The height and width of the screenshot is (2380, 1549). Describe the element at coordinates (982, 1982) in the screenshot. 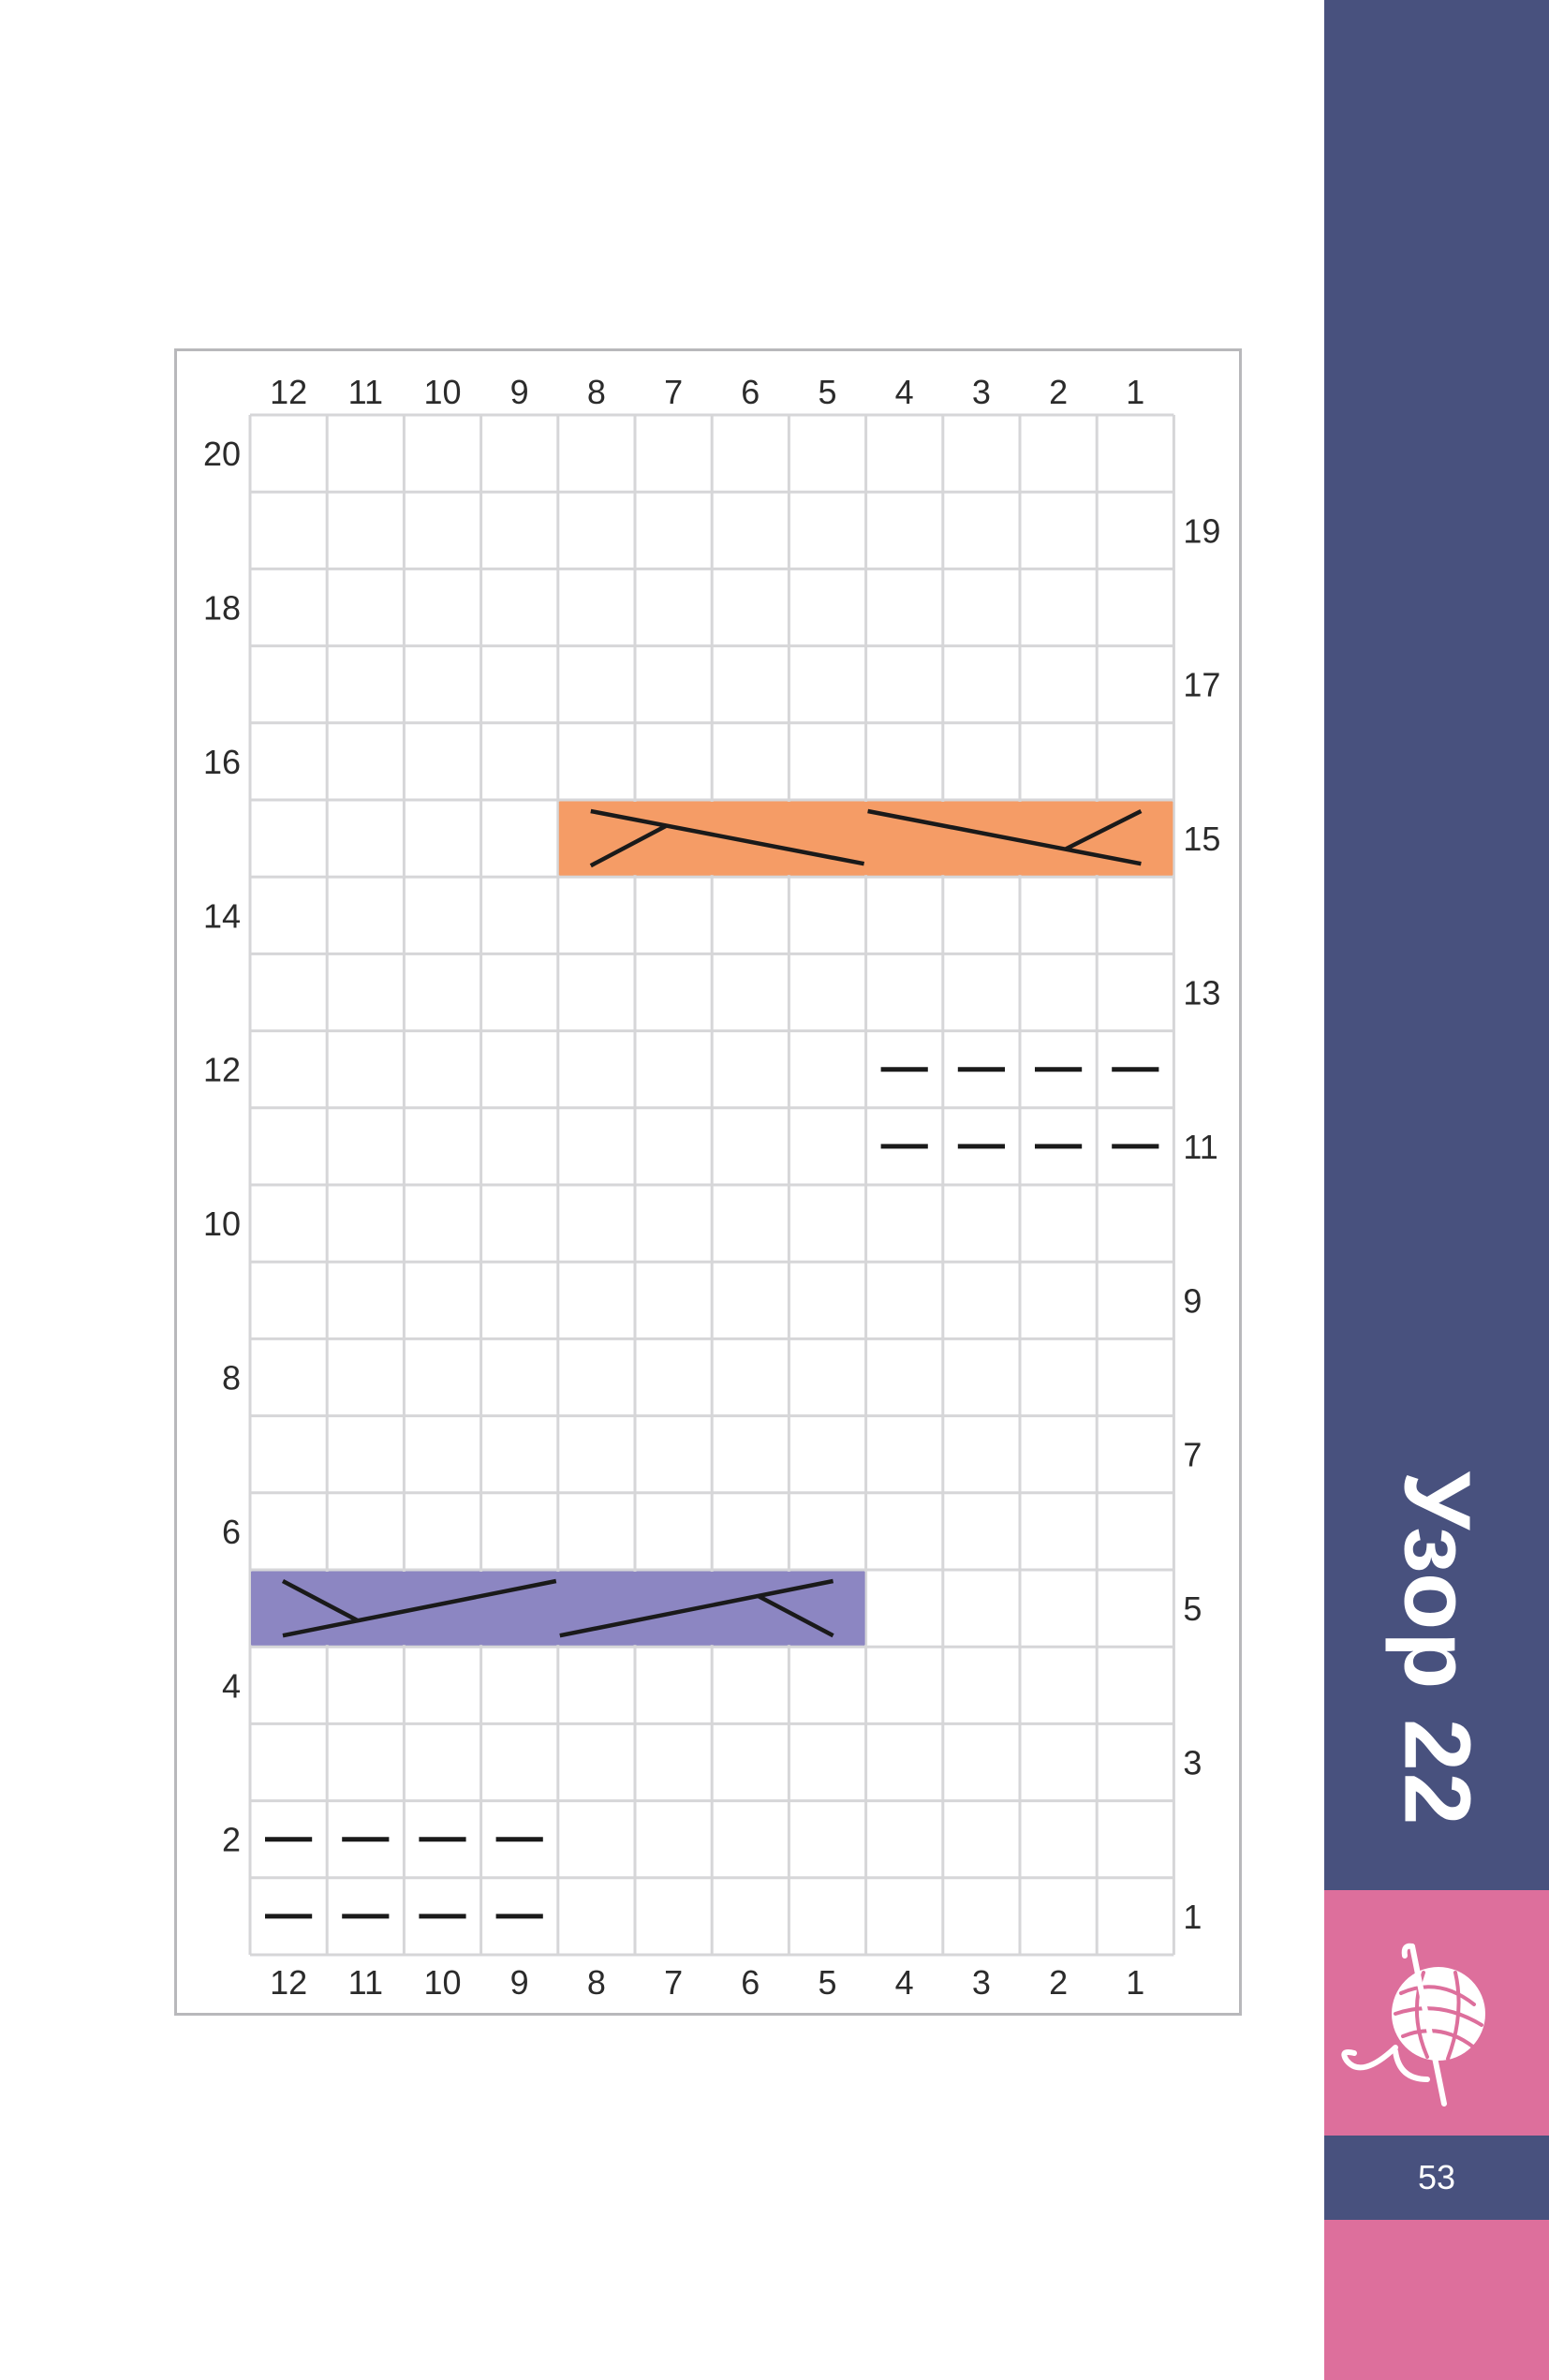

I see `column-label-bottom: 3` at that location.